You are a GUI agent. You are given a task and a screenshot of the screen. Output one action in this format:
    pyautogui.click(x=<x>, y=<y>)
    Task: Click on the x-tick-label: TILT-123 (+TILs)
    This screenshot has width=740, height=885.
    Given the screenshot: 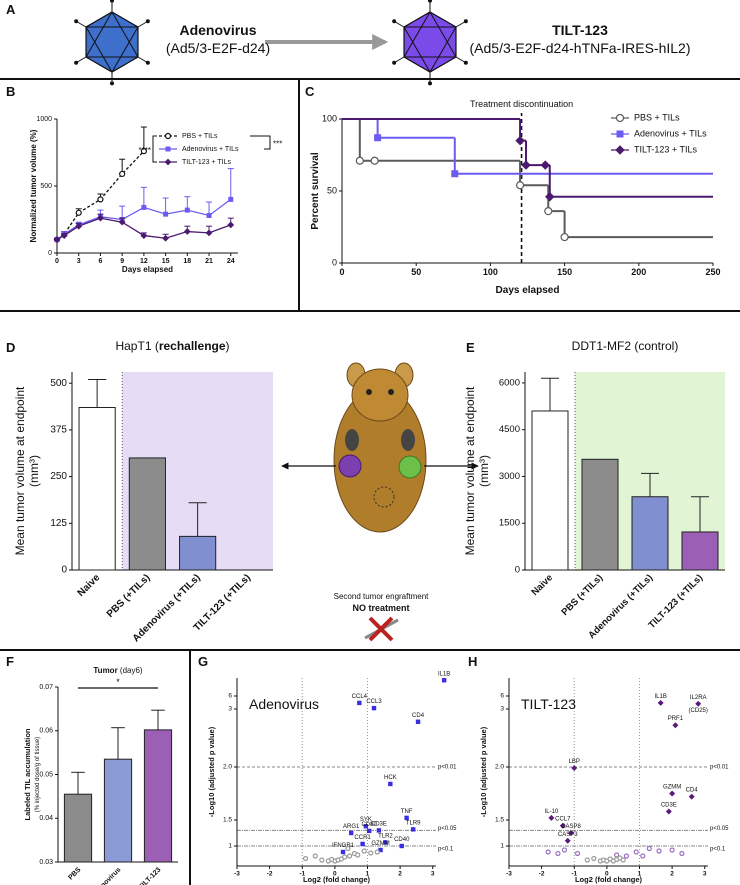 What is the action you would take?
    pyautogui.click(x=676, y=601)
    